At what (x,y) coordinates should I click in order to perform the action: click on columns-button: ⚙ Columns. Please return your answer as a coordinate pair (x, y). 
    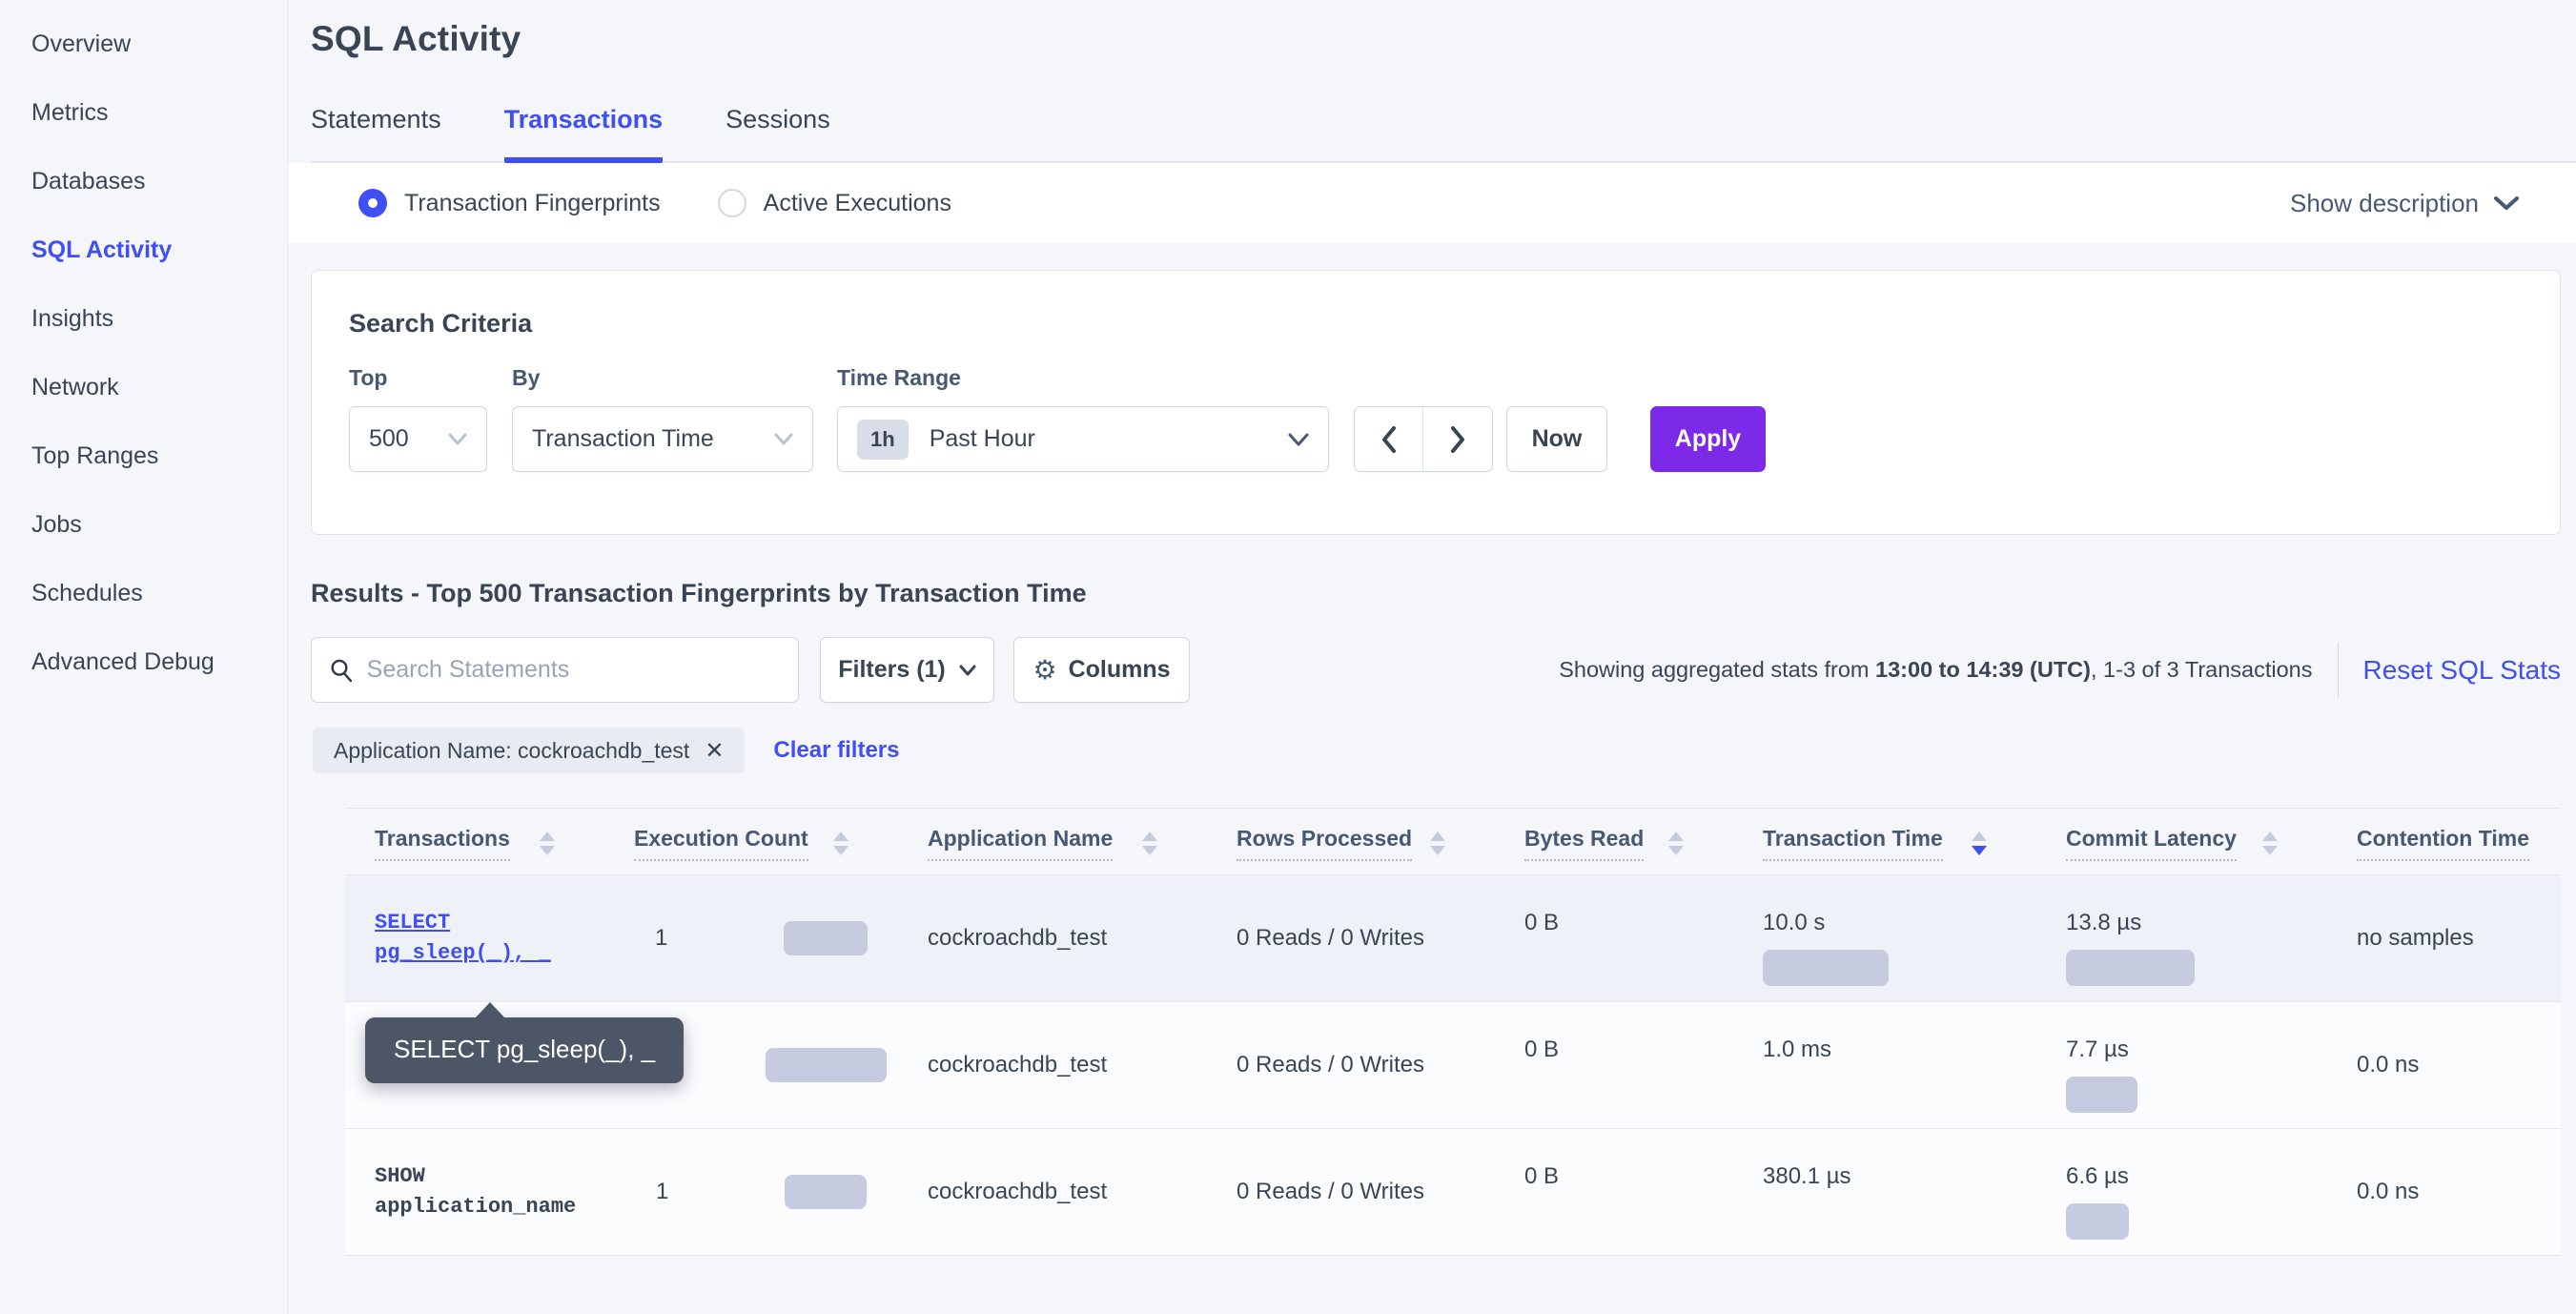
    Looking at the image, I should click on (1101, 670).